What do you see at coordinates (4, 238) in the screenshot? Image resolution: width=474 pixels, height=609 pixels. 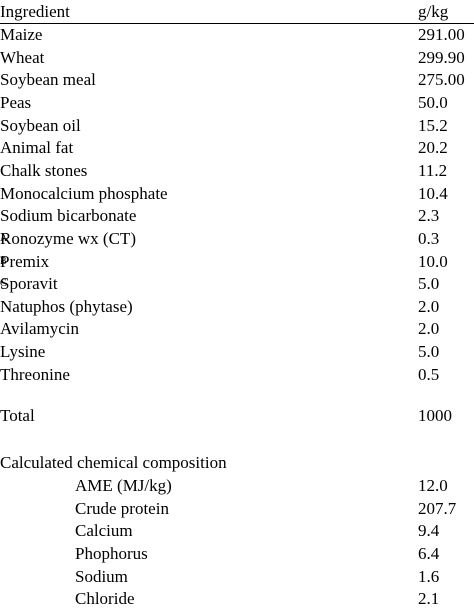 I see `row-superscript: A` at bounding box center [4, 238].